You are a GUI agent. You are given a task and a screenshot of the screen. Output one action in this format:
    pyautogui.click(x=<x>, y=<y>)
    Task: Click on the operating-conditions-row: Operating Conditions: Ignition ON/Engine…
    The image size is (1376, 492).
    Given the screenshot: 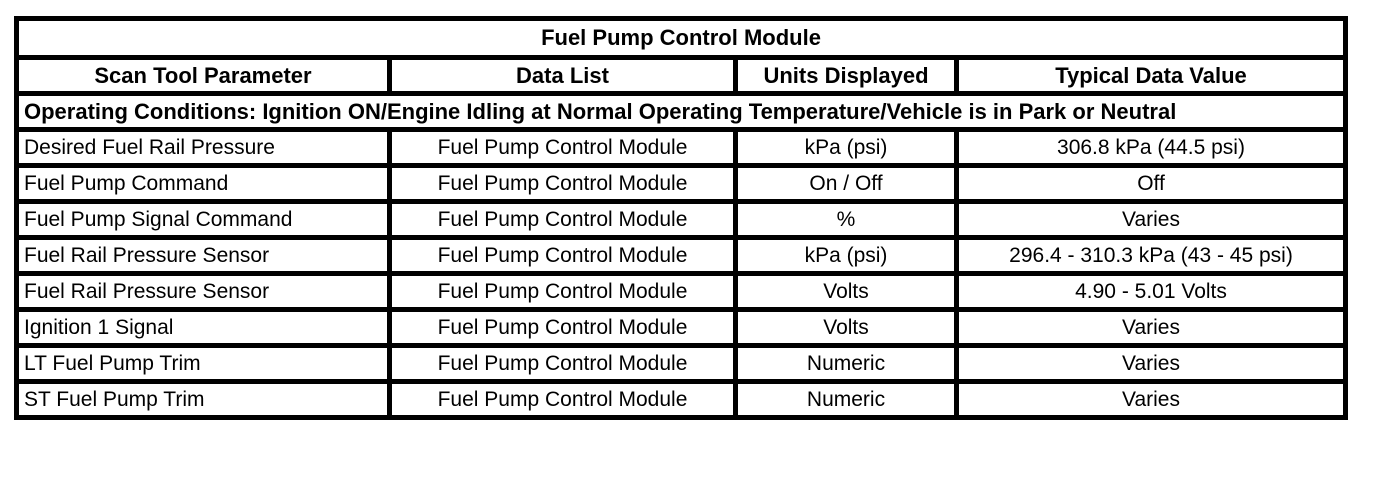 What is the action you would take?
    pyautogui.click(x=681, y=111)
    